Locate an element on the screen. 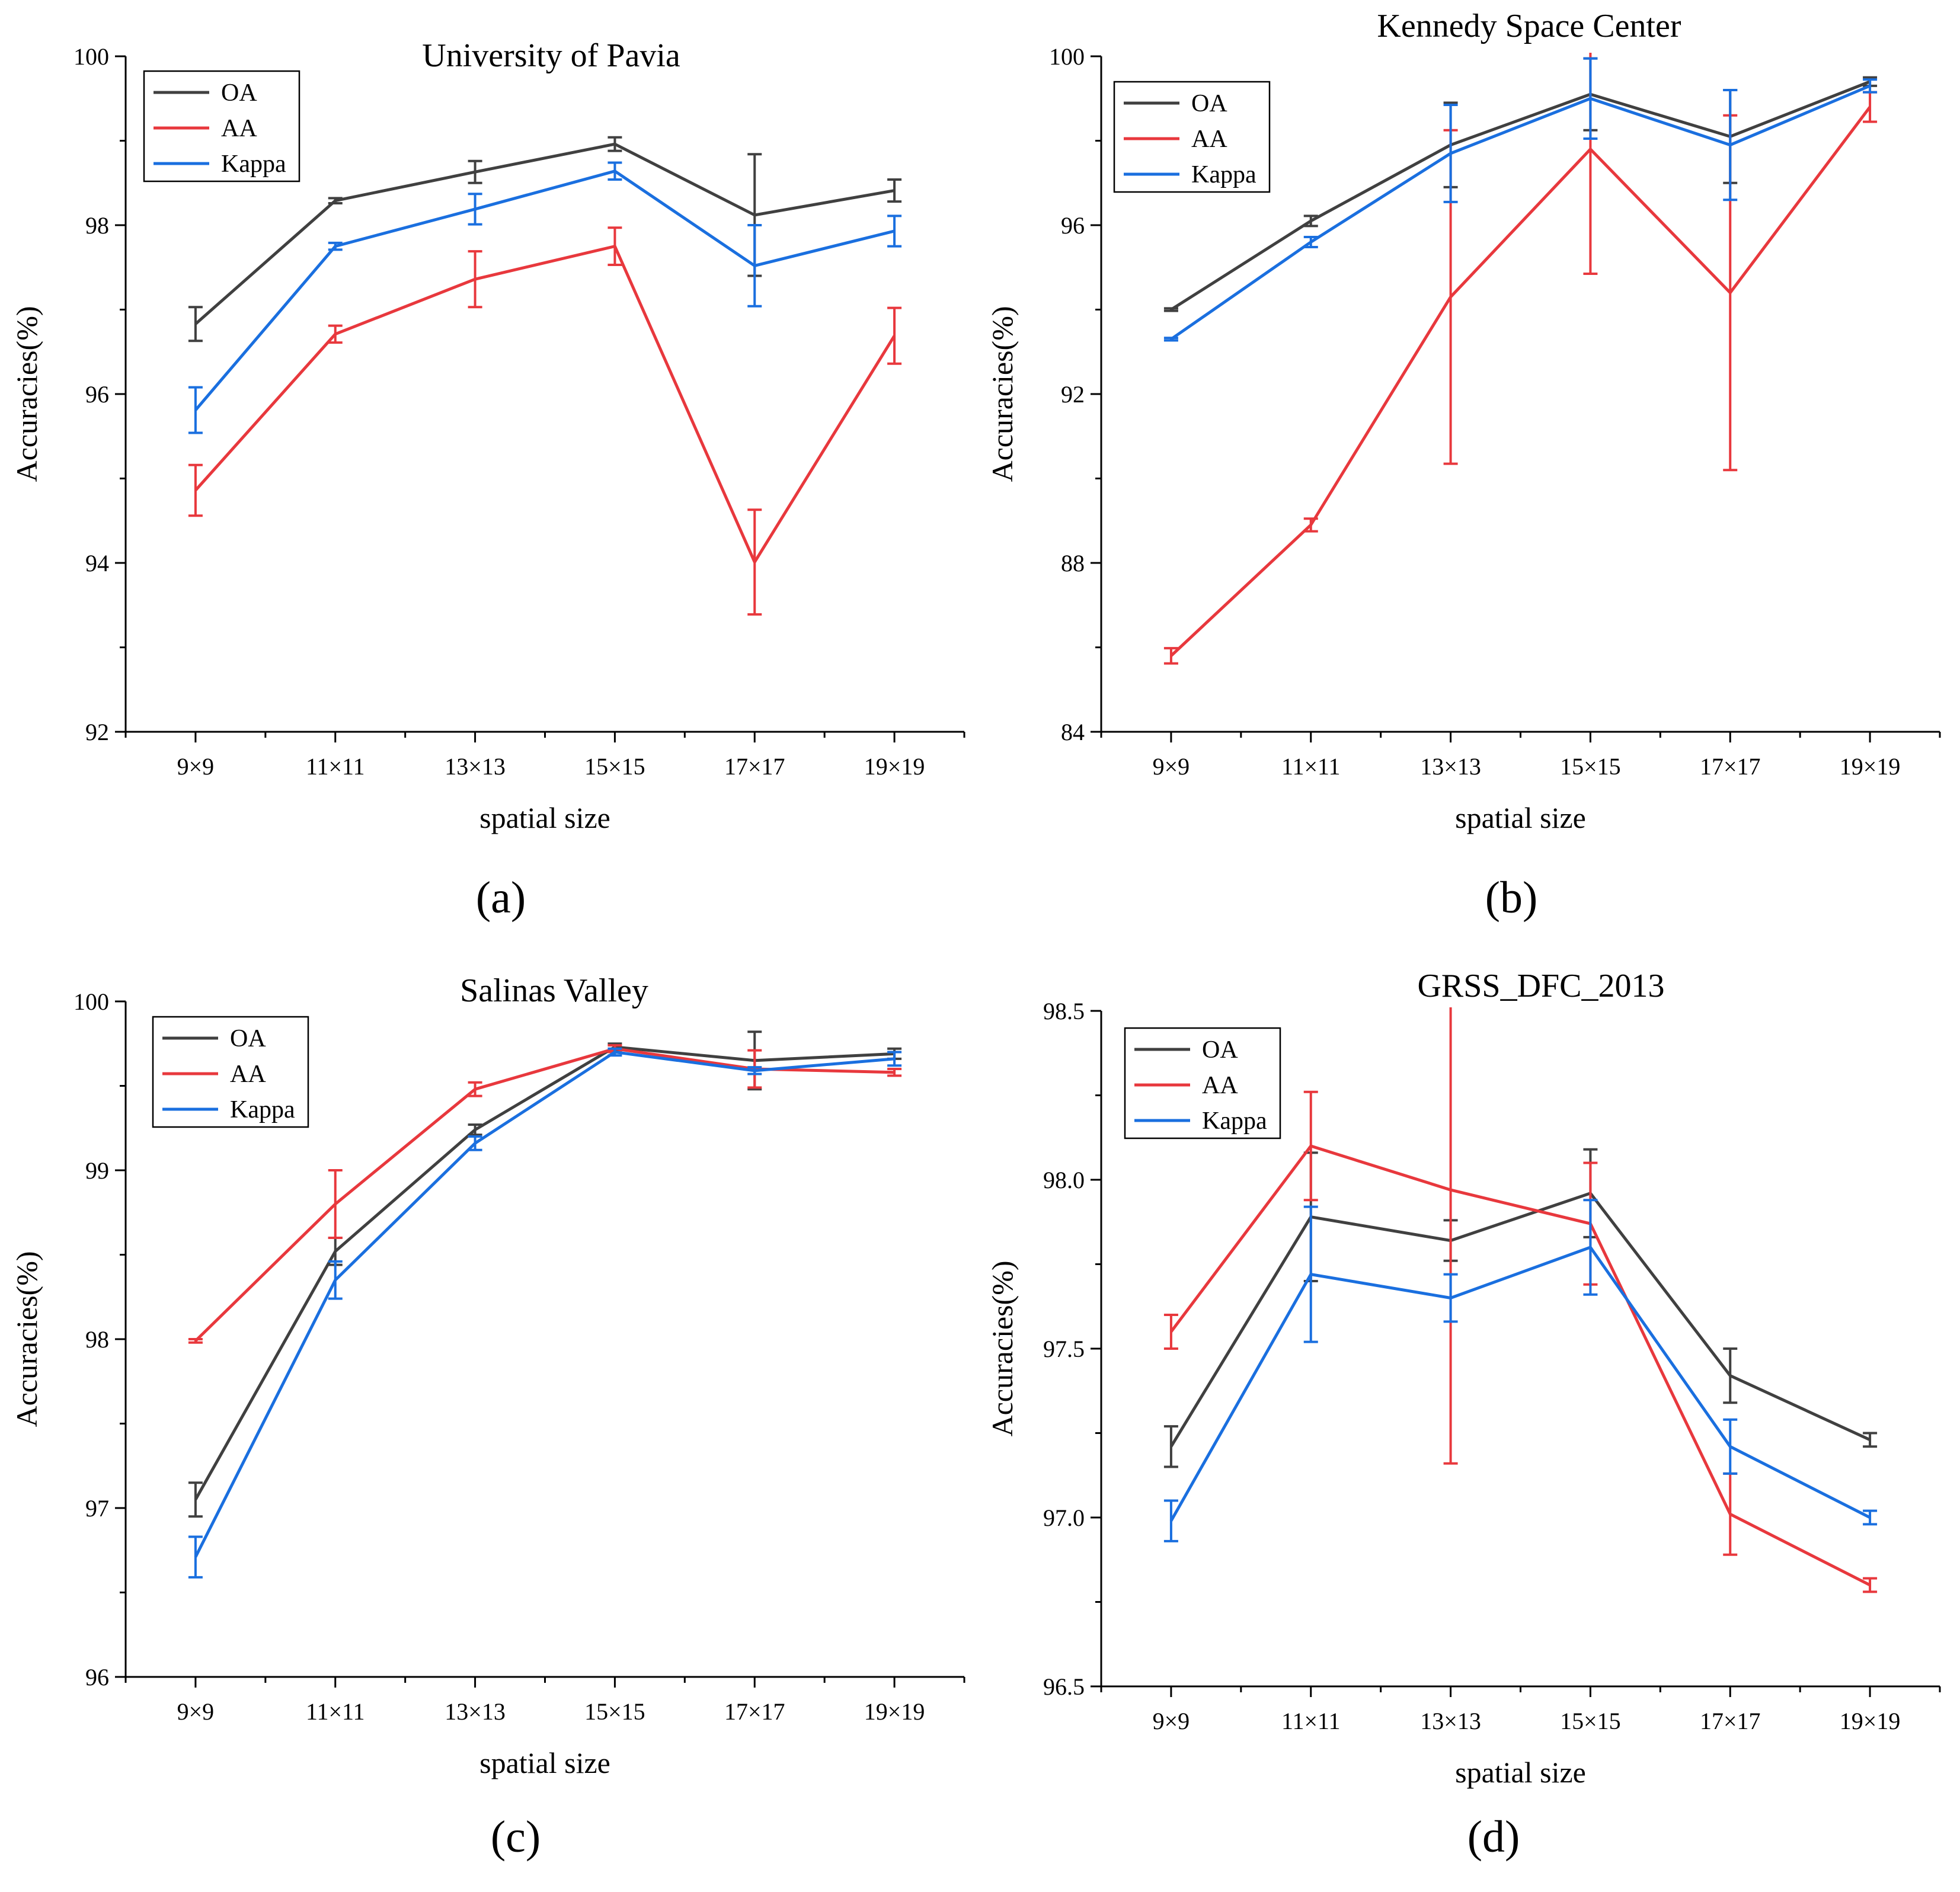  y-tick-label: 98.0 is located at coordinates (1064, 1180).